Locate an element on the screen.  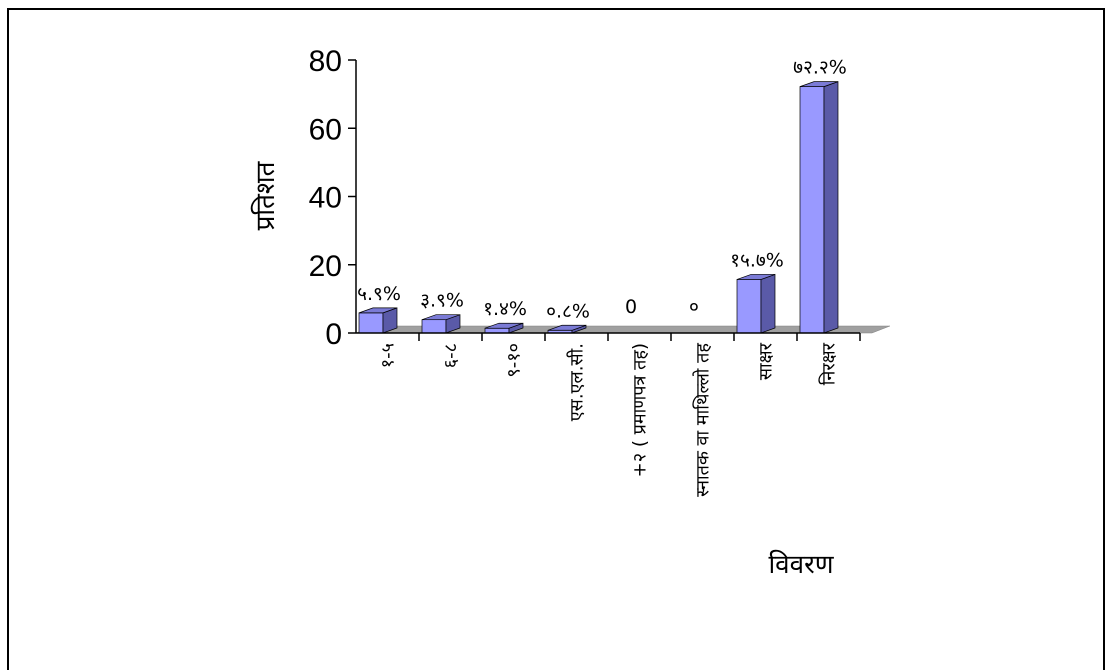
data-label: ५.९% is located at coordinates (379, 294).